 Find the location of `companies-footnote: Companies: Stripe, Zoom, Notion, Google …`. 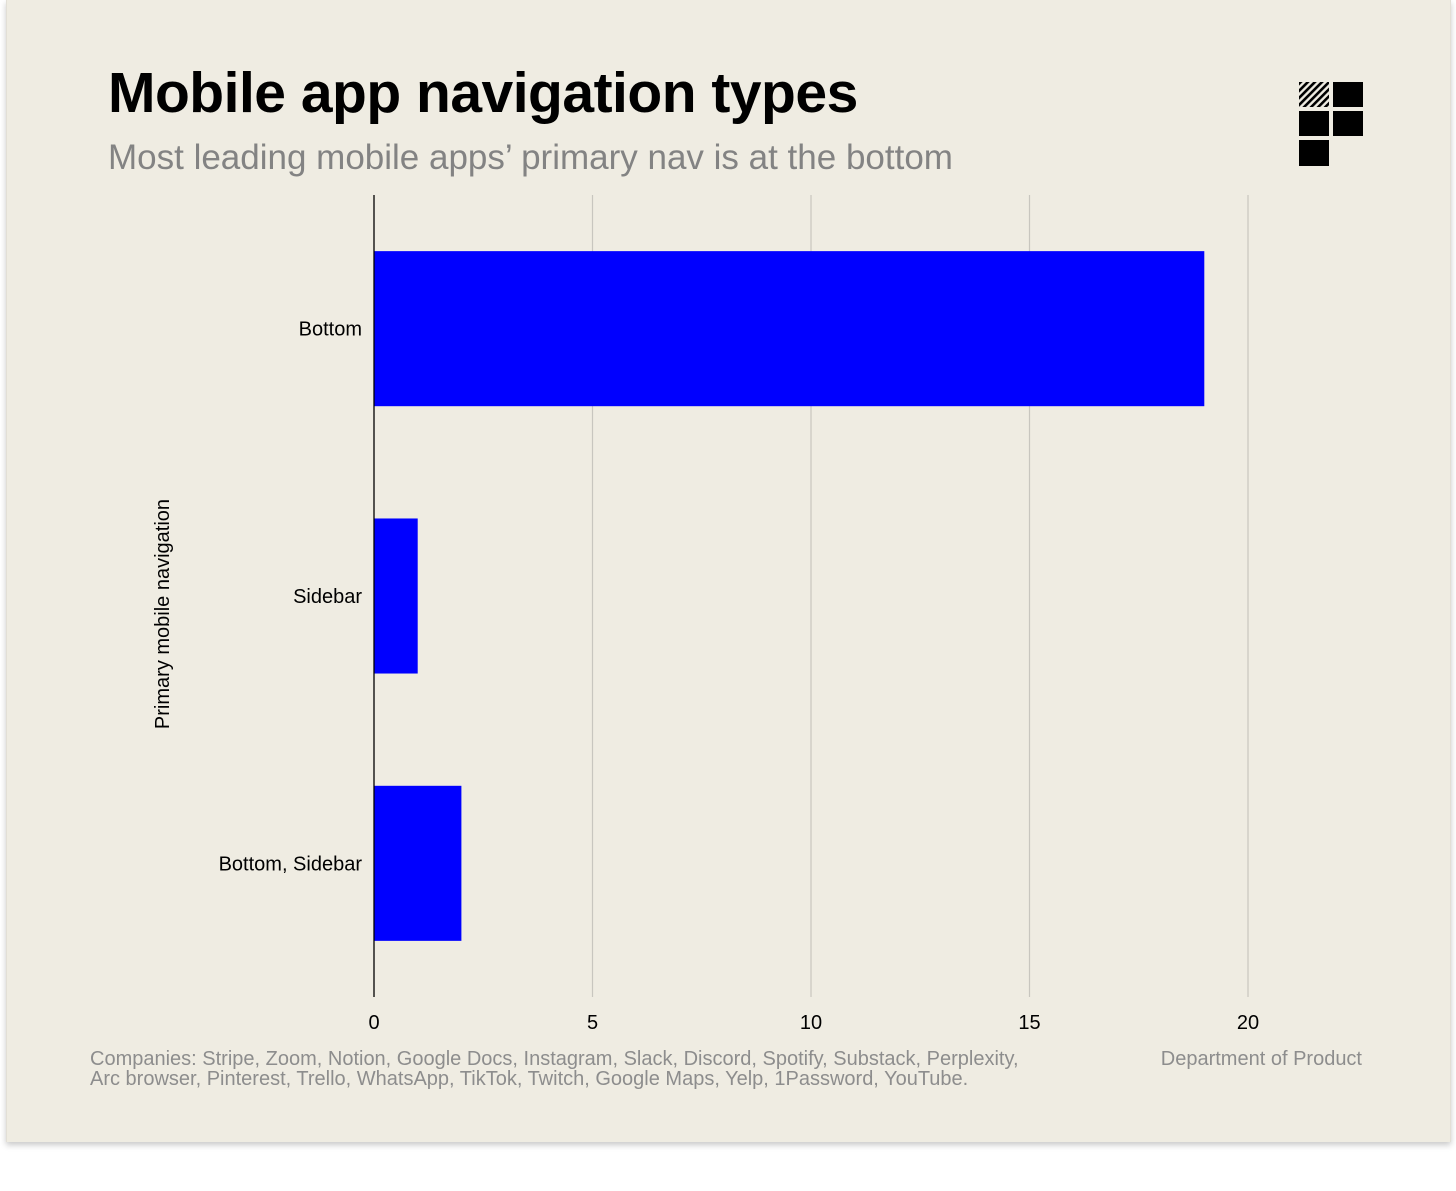

companies-footnote: Companies: Stripe, Zoom, Notion, Google … is located at coordinates (554, 1069).